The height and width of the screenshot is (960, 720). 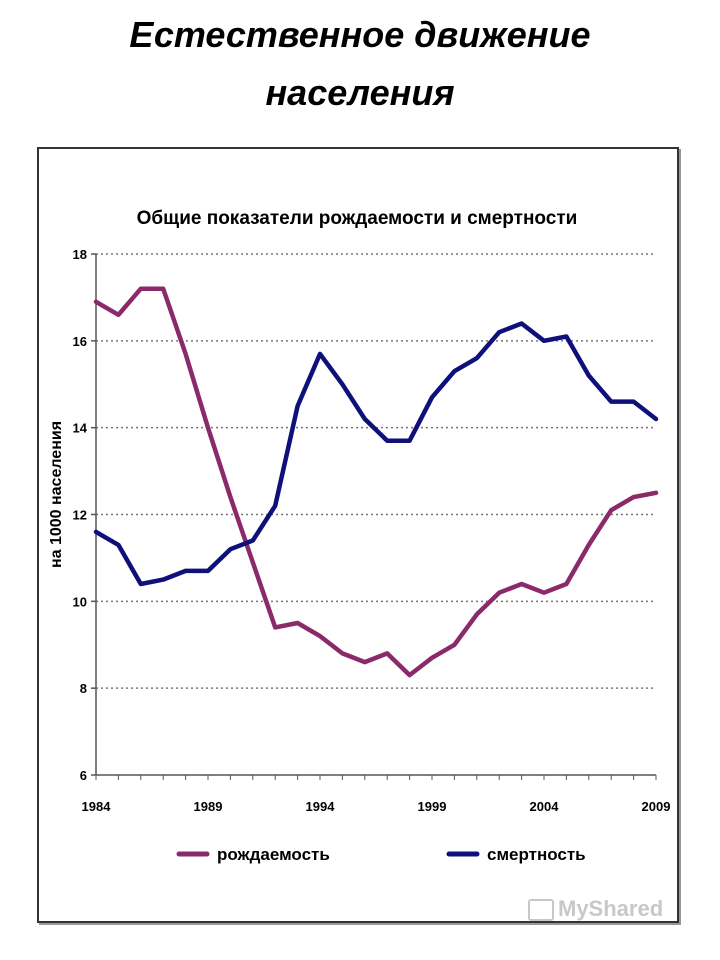 What do you see at coordinates (80, 341) in the screenshot?
I see `y-tick-label: 16` at bounding box center [80, 341].